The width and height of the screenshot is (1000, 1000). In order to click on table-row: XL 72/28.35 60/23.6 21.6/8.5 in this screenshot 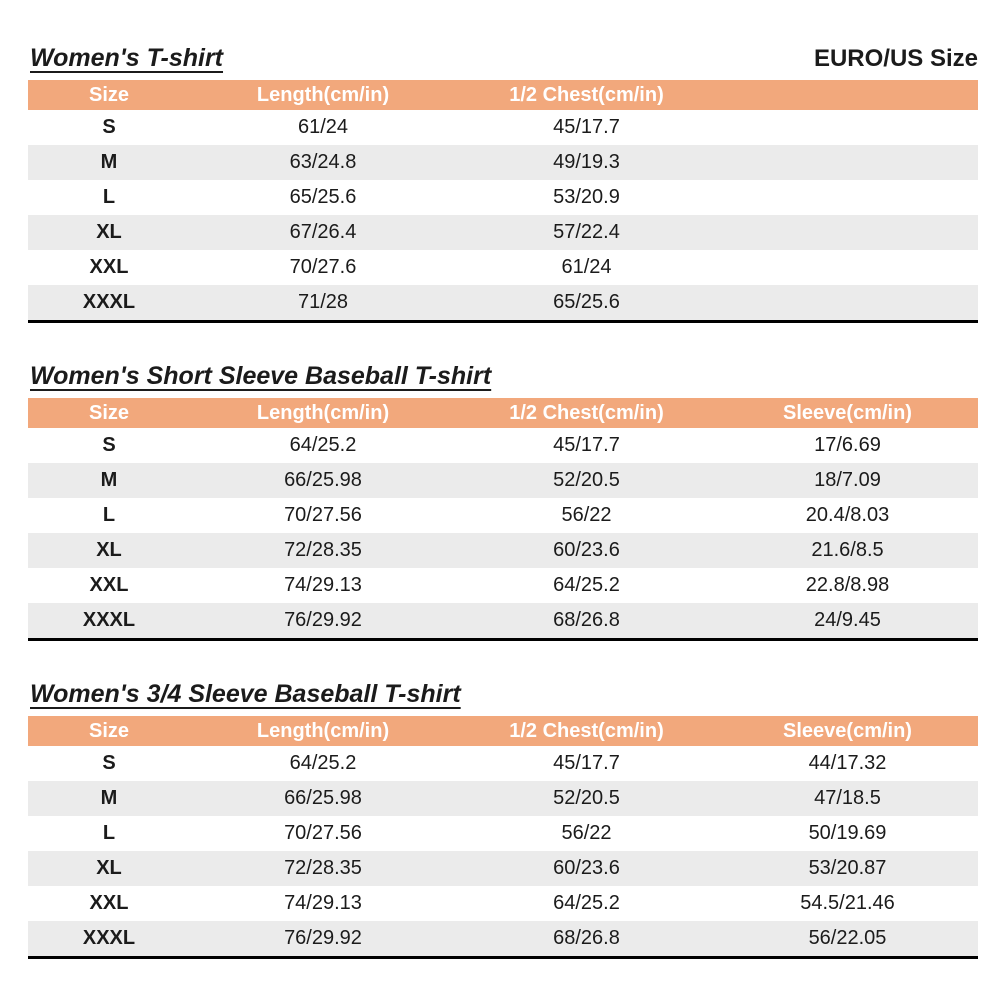, I will do `click(503, 550)`.